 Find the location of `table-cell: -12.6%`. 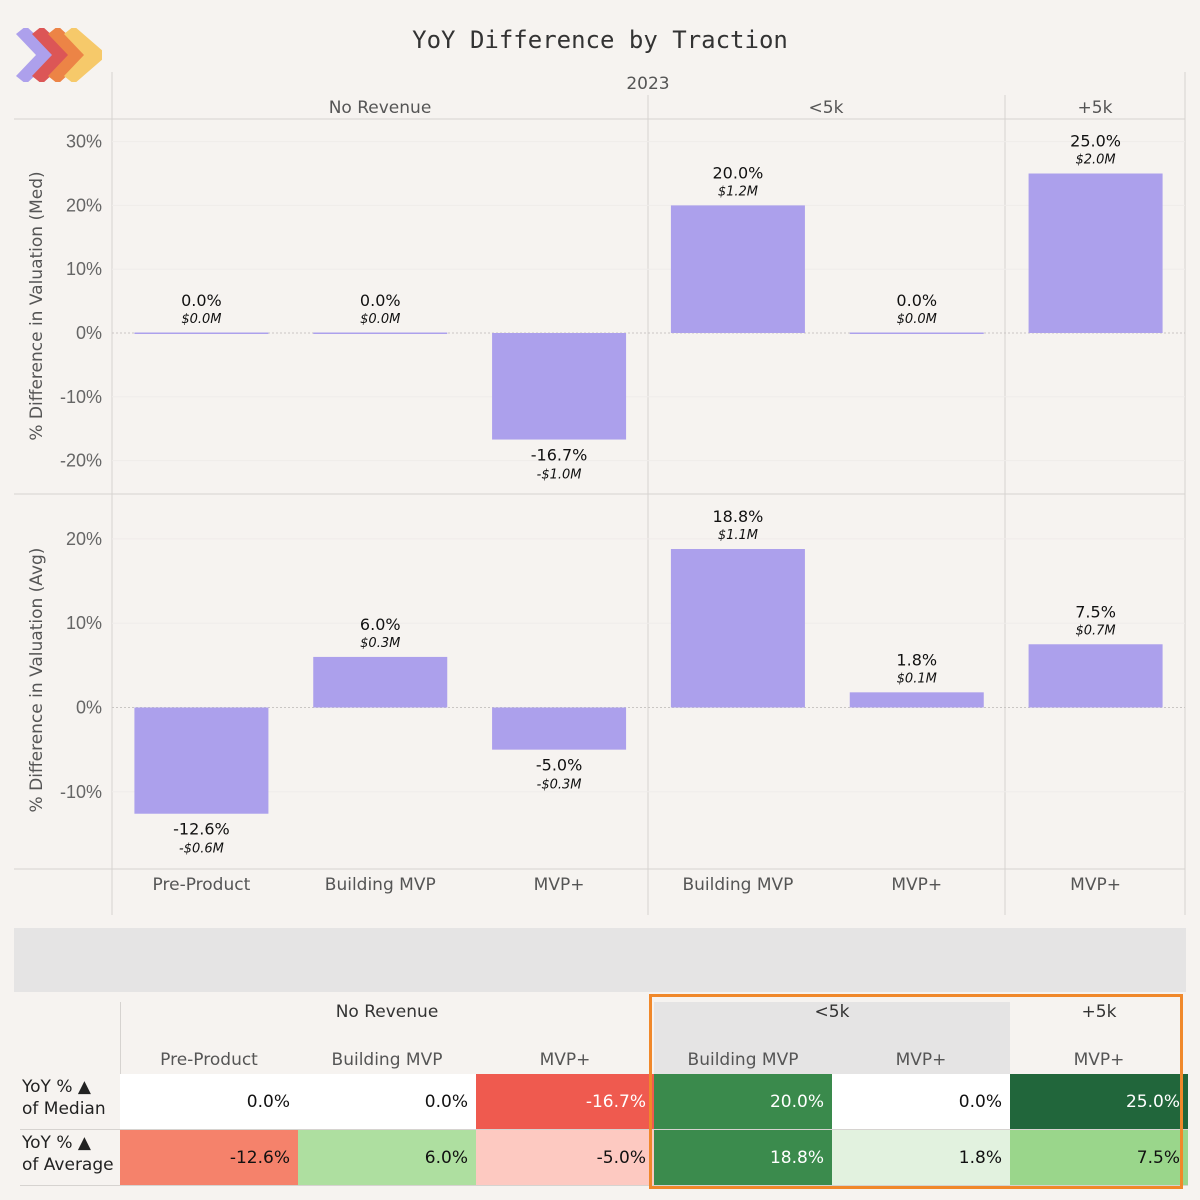

table-cell: -12.6% is located at coordinates (209, 1157).